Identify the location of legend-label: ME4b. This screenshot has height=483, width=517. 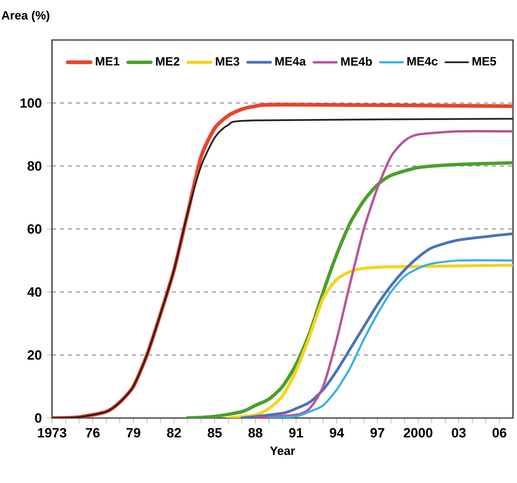
(356, 61).